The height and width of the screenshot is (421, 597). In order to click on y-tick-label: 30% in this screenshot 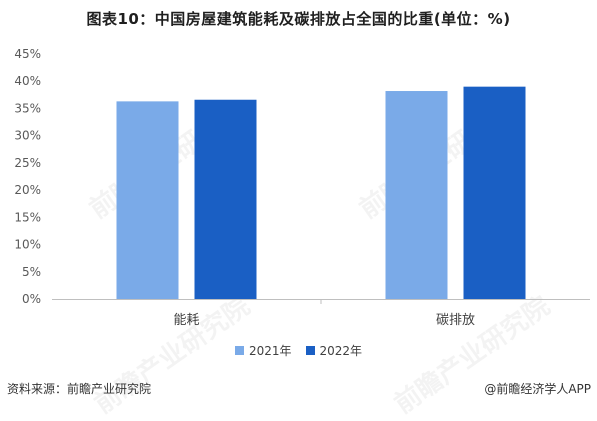, I will do `click(27, 136)`.